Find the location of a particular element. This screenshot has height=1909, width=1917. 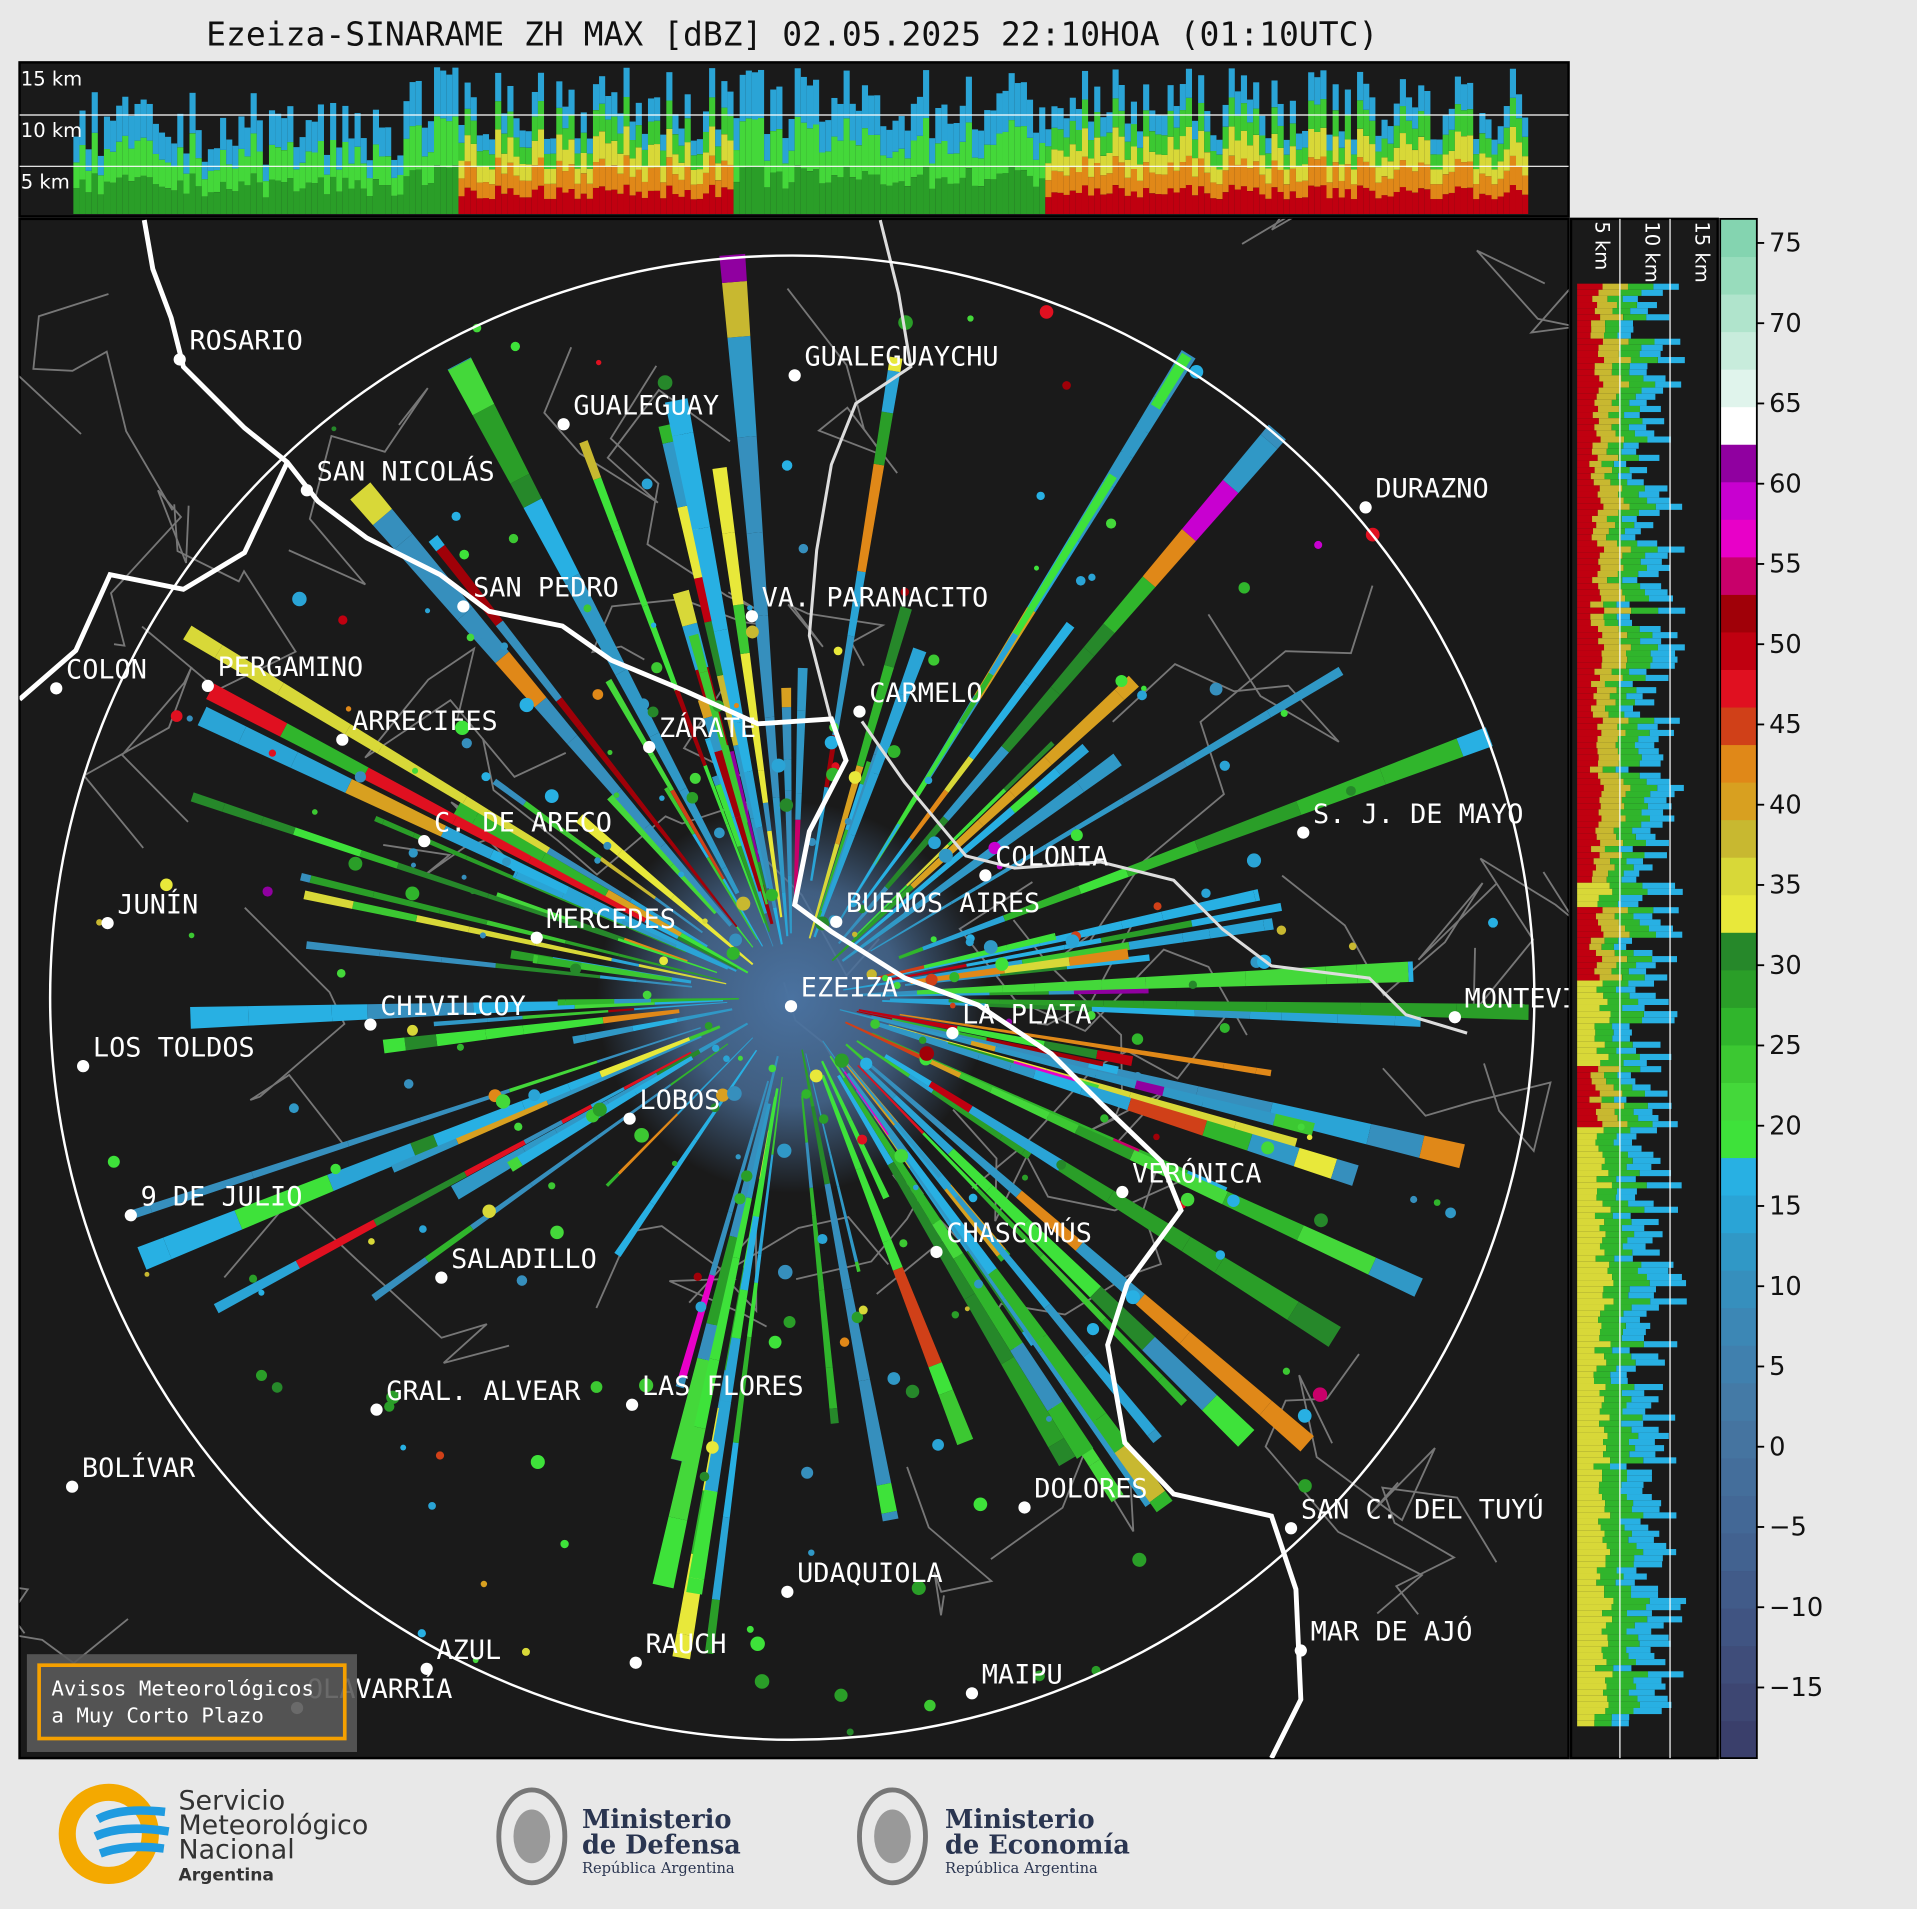

badge-frame is located at coordinates (192, 1702).